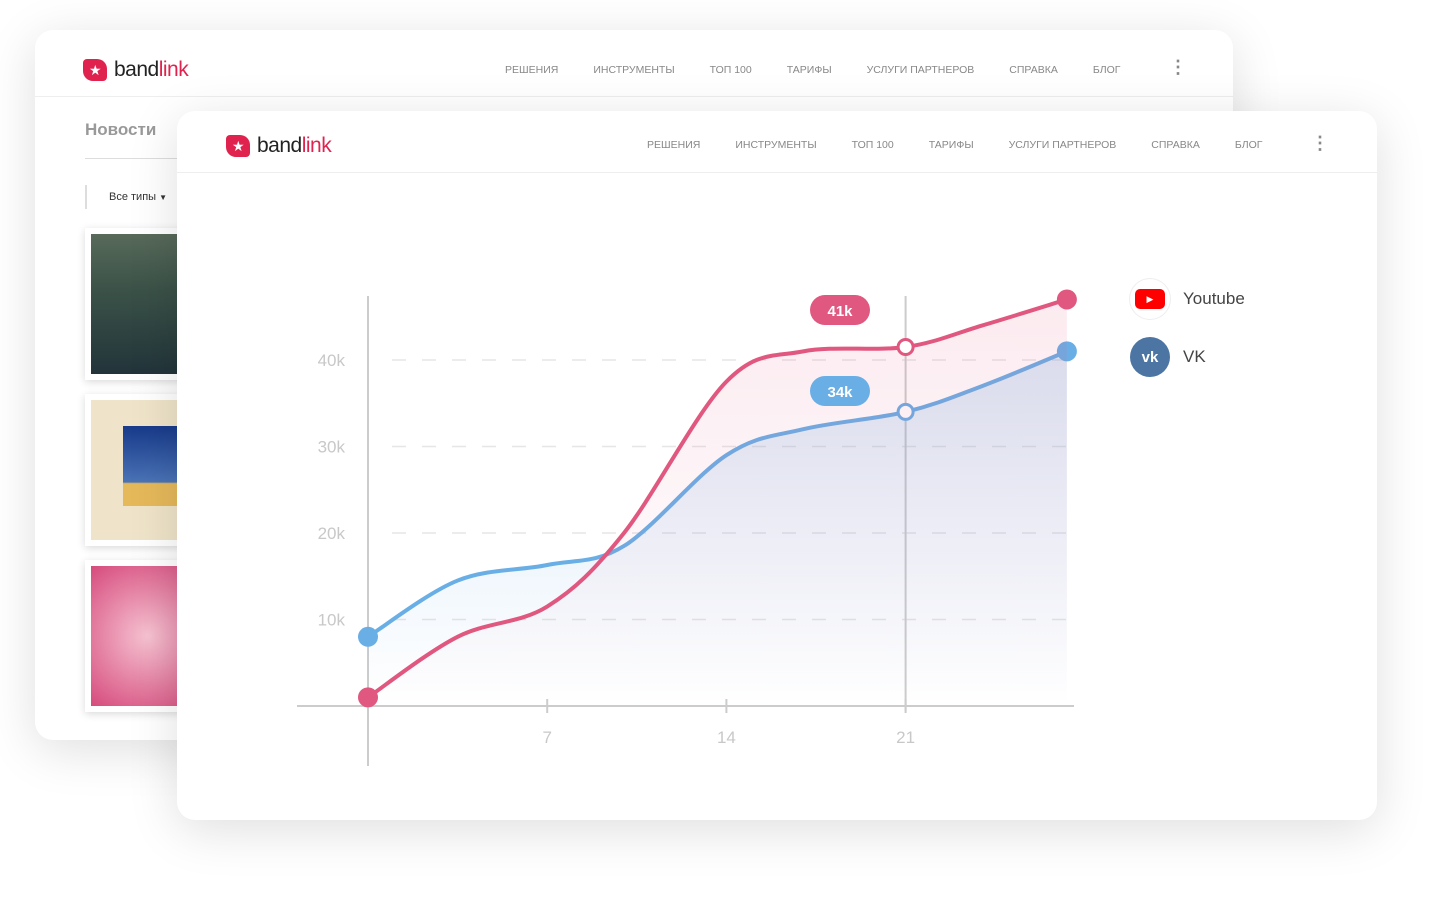 This screenshot has height=909, width=1432. Describe the element at coordinates (1214, 298) in the screenshot. I see `legend-label: Youtube` at that location.